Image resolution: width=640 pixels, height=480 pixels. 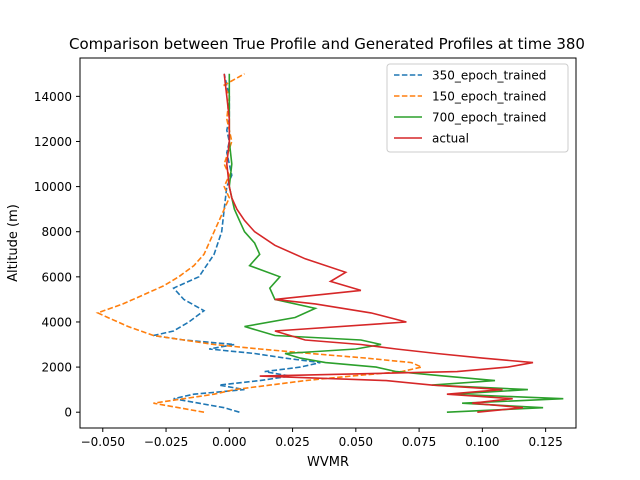 I want to click on legend-frame, so click(x=477, y=108).